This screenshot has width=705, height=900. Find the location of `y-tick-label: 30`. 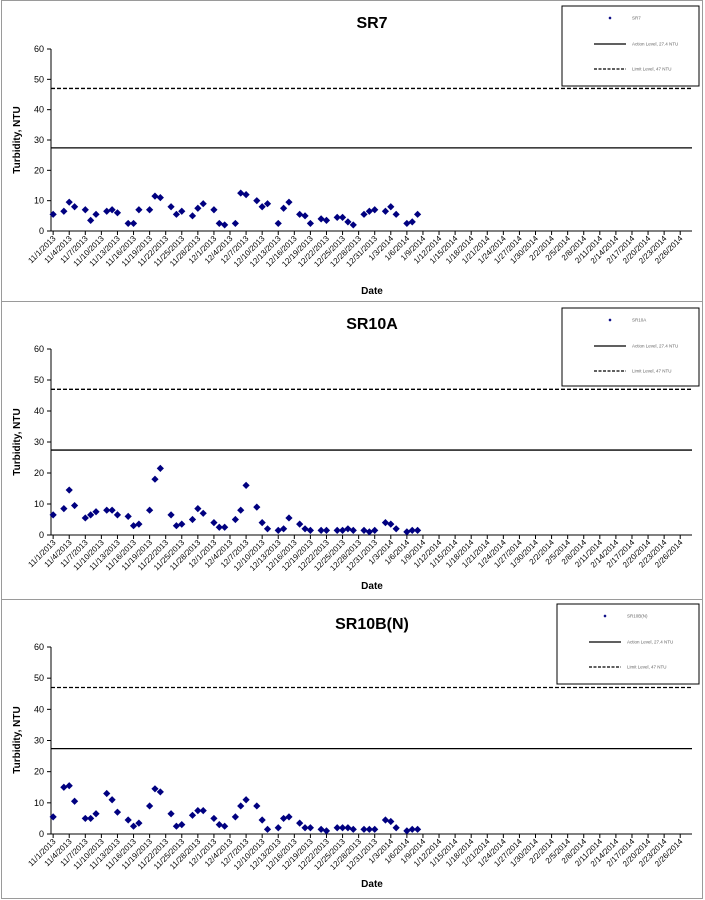

y-tick-label: 30 is located at coordinates (39, 741).